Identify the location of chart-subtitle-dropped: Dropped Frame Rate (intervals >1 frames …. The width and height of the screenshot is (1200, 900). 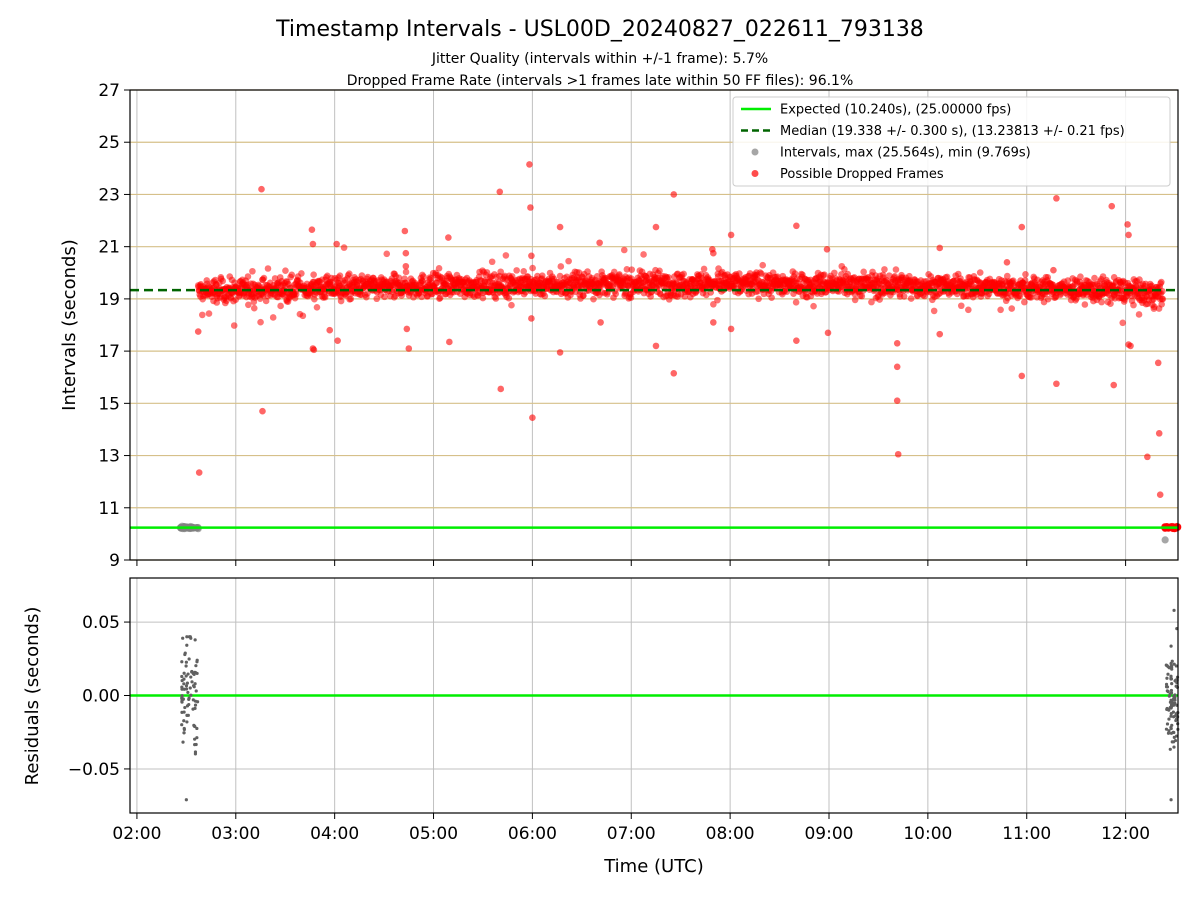
(600, 81).